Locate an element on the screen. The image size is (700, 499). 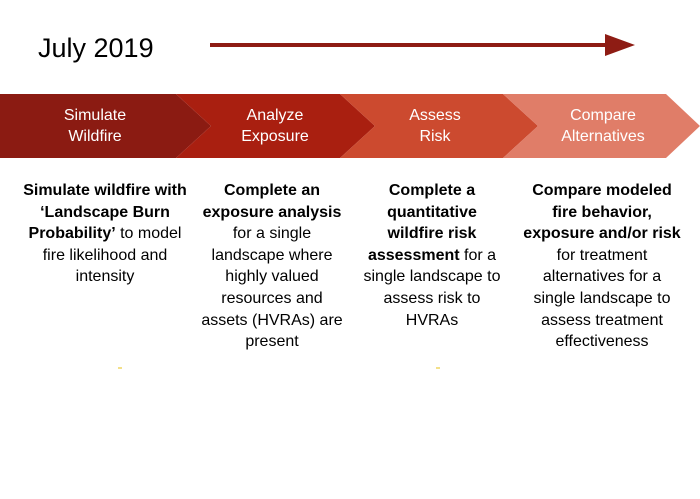
step-label-assess-risk: Assess Risk is located at coordinates (435, 126).